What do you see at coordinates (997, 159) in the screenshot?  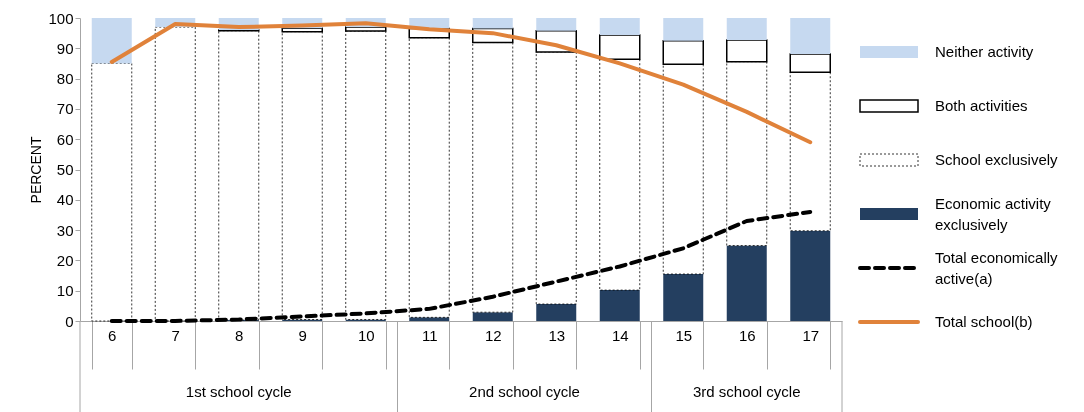 I see `legend-label: School exclusively` at bounding box center [997, 159].